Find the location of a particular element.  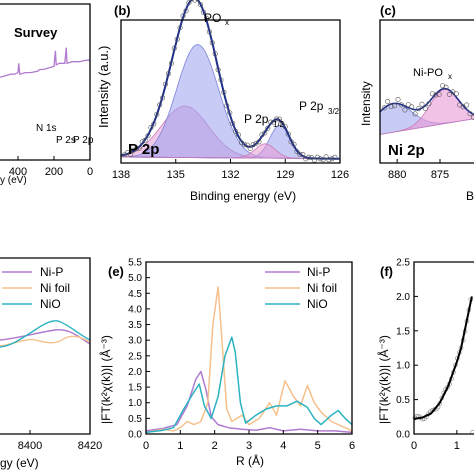

panel-e-ytick-label: 5.0 is located at coordinates (135, 278).